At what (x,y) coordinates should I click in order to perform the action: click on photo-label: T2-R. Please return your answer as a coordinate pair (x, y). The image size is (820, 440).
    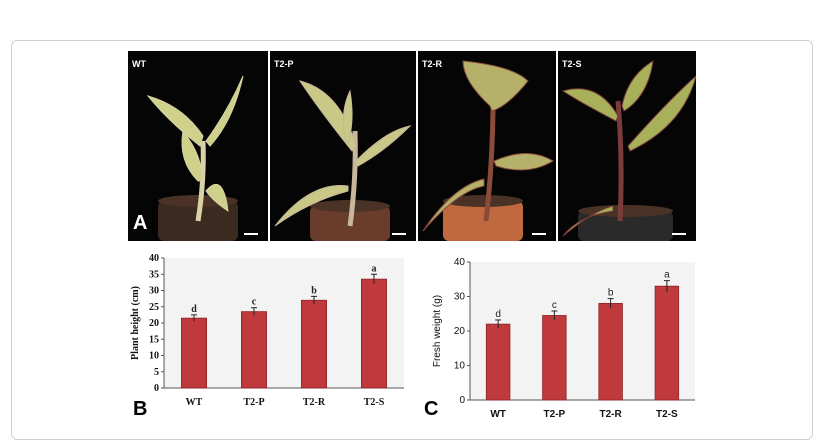
    Looking at the image, I should click on (432, 64).